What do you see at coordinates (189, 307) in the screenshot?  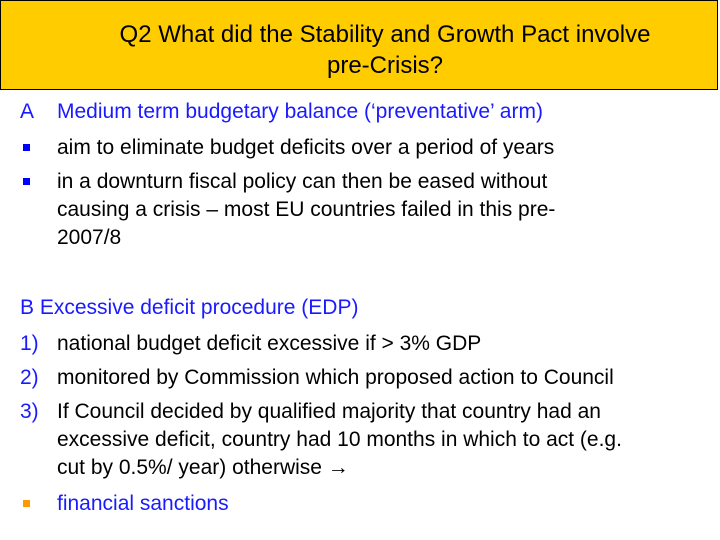 I see `section-b-heading: B Excessive deficit procedure (EDP)` at bounding box center [189, 307].